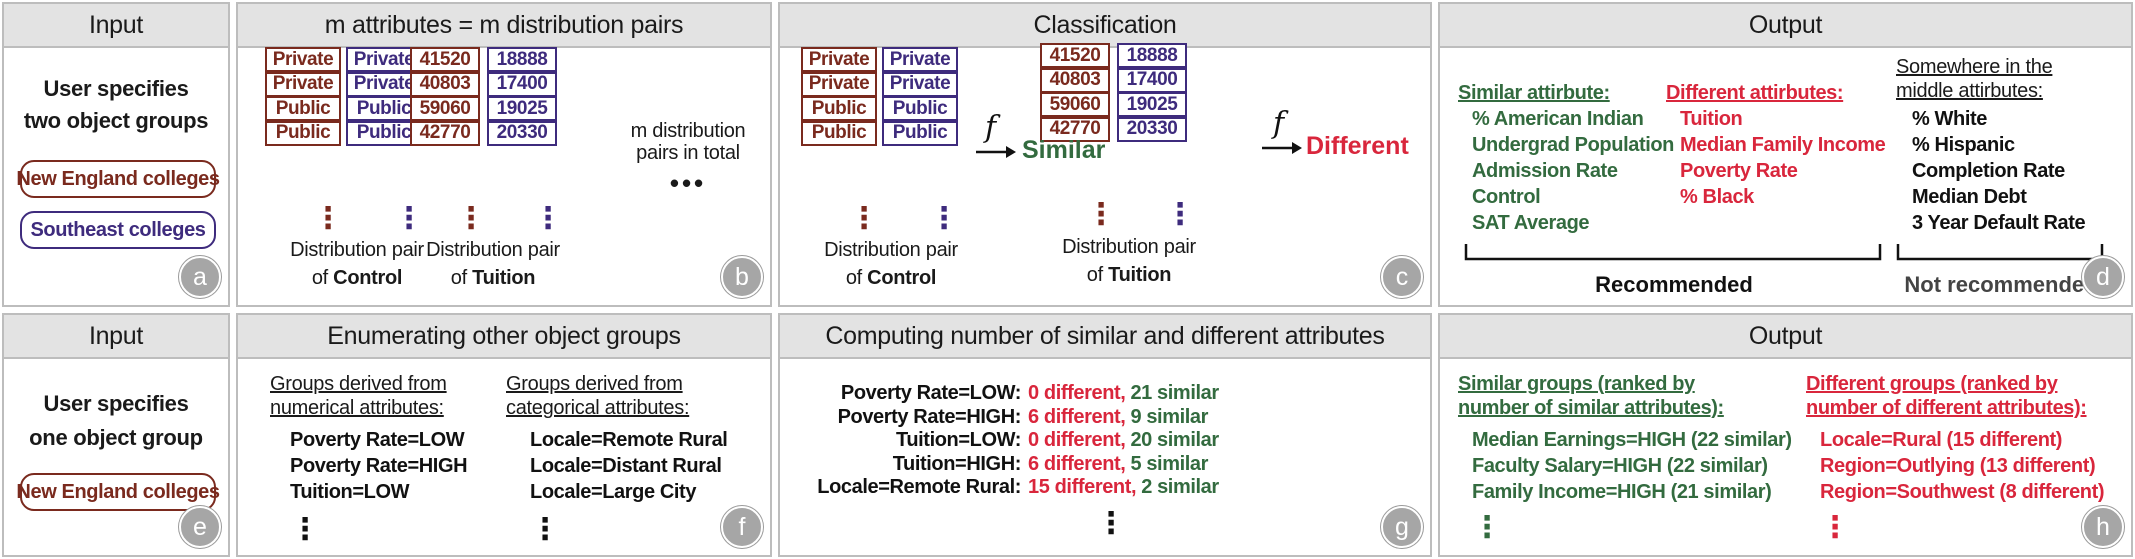 This screenshot has height=559, width=2135. What do you see at coordinates (1969, 197) in the screenshot?
I see `middle-attr-item: Median Debt` at bounding box center [1969, 197].